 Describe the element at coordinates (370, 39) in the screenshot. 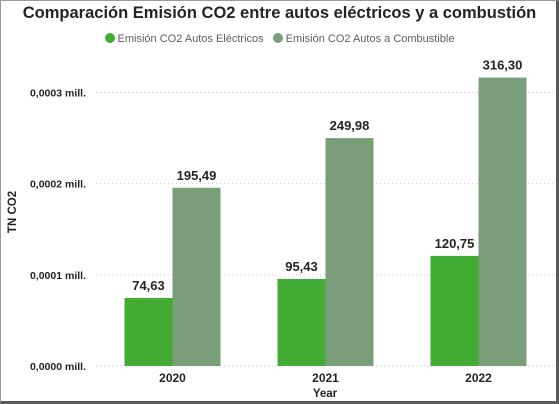

I see `legend-label-combustion: Emisión CO2 Autos a Combustible` at that location.